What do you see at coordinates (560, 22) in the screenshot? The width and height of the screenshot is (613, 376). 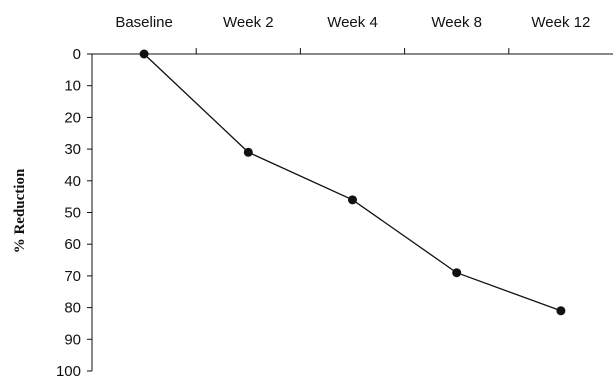 I see `x-tick-label: Week 12` at bounding box center [560, 22].